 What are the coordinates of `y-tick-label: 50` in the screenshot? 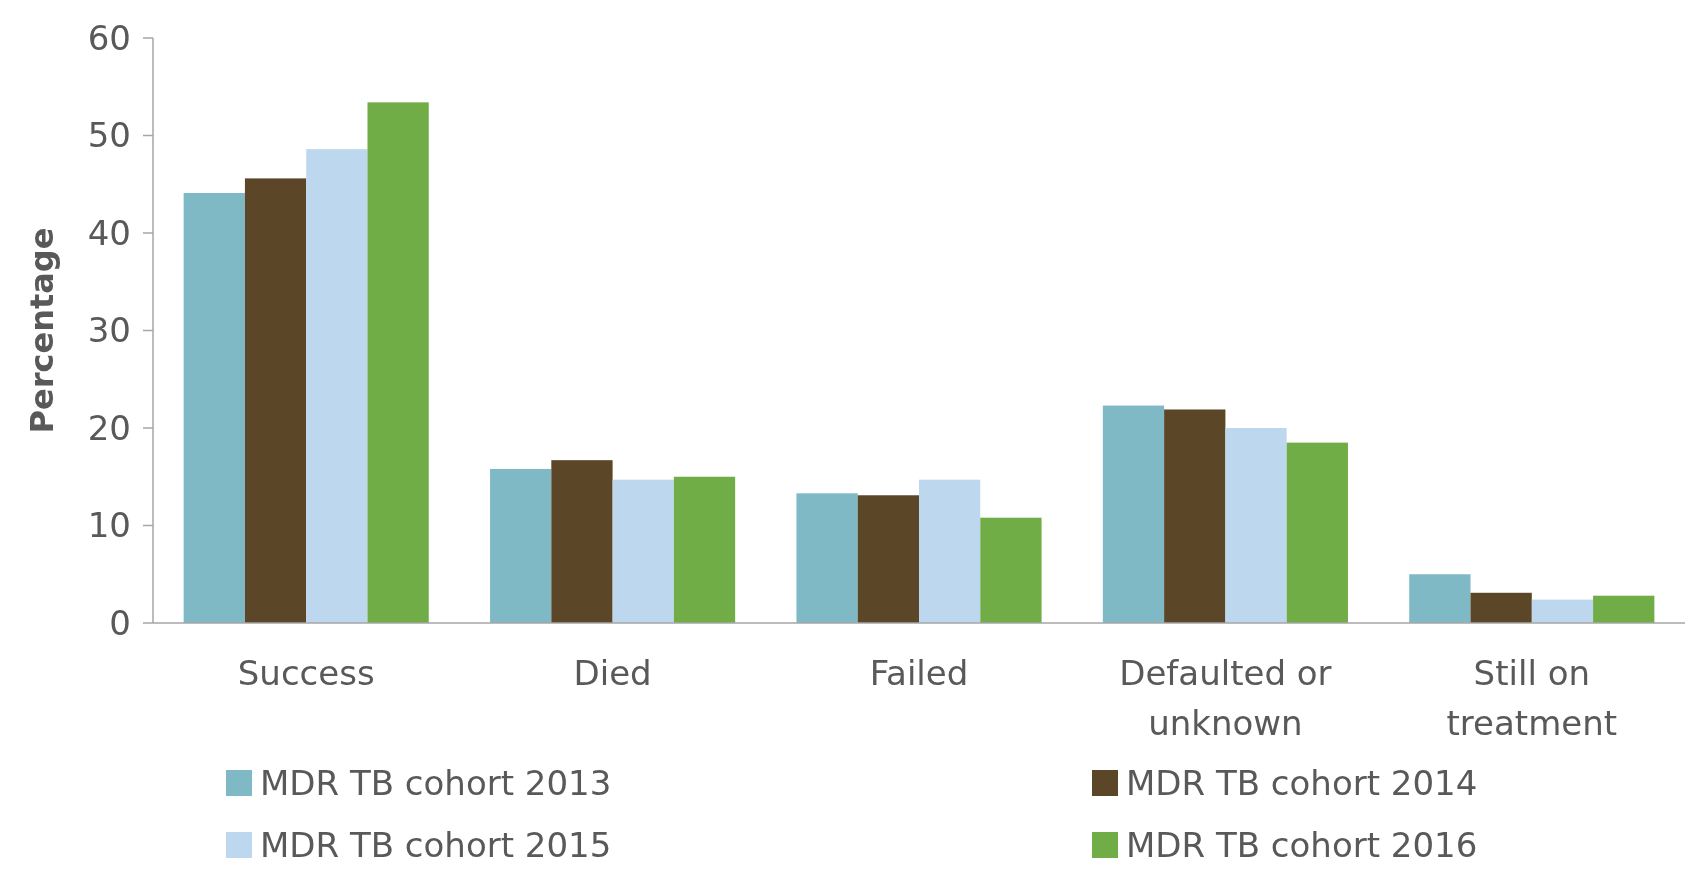 It's located at (109, 135).